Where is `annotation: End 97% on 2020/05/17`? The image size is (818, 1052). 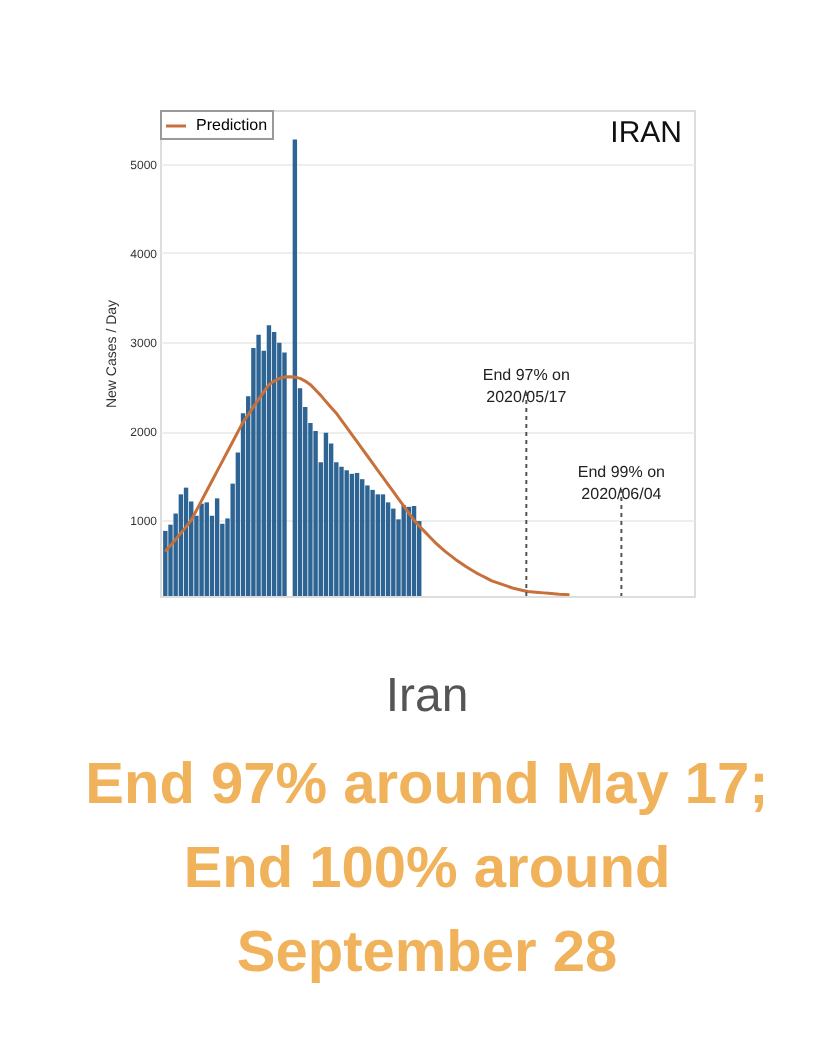
annotation: End 97% on 2020/05/17 is located at coordinates (526, 385).